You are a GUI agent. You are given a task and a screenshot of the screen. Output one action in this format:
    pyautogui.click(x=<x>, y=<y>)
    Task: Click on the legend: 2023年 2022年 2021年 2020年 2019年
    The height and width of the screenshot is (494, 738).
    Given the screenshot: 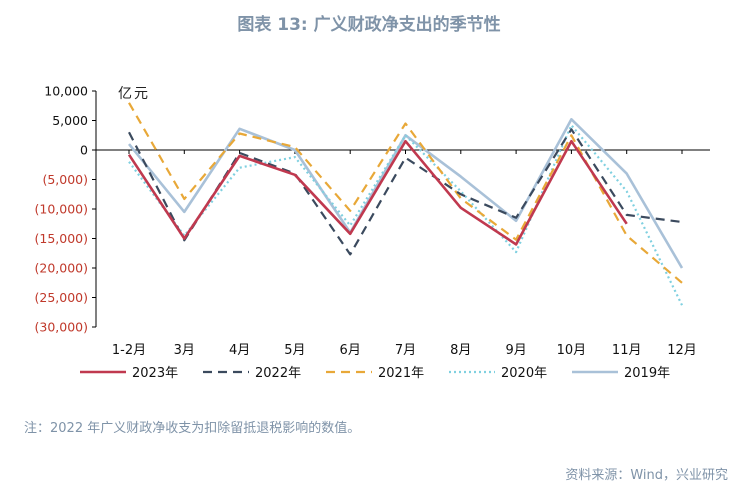 What is the action you would take?
    pyautogui.click(x=375, y=373)
    